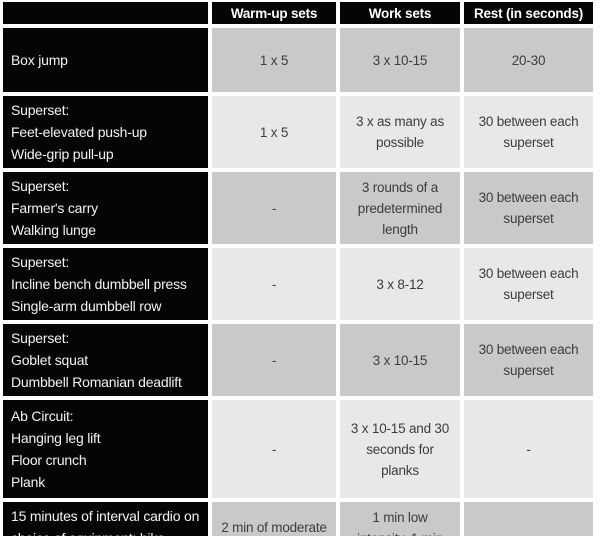 This screenshot has height=536, width=600. Describe the element at coordinates (528, 60) in the screenshot. I see `rest-cell: 20-30` at that location.